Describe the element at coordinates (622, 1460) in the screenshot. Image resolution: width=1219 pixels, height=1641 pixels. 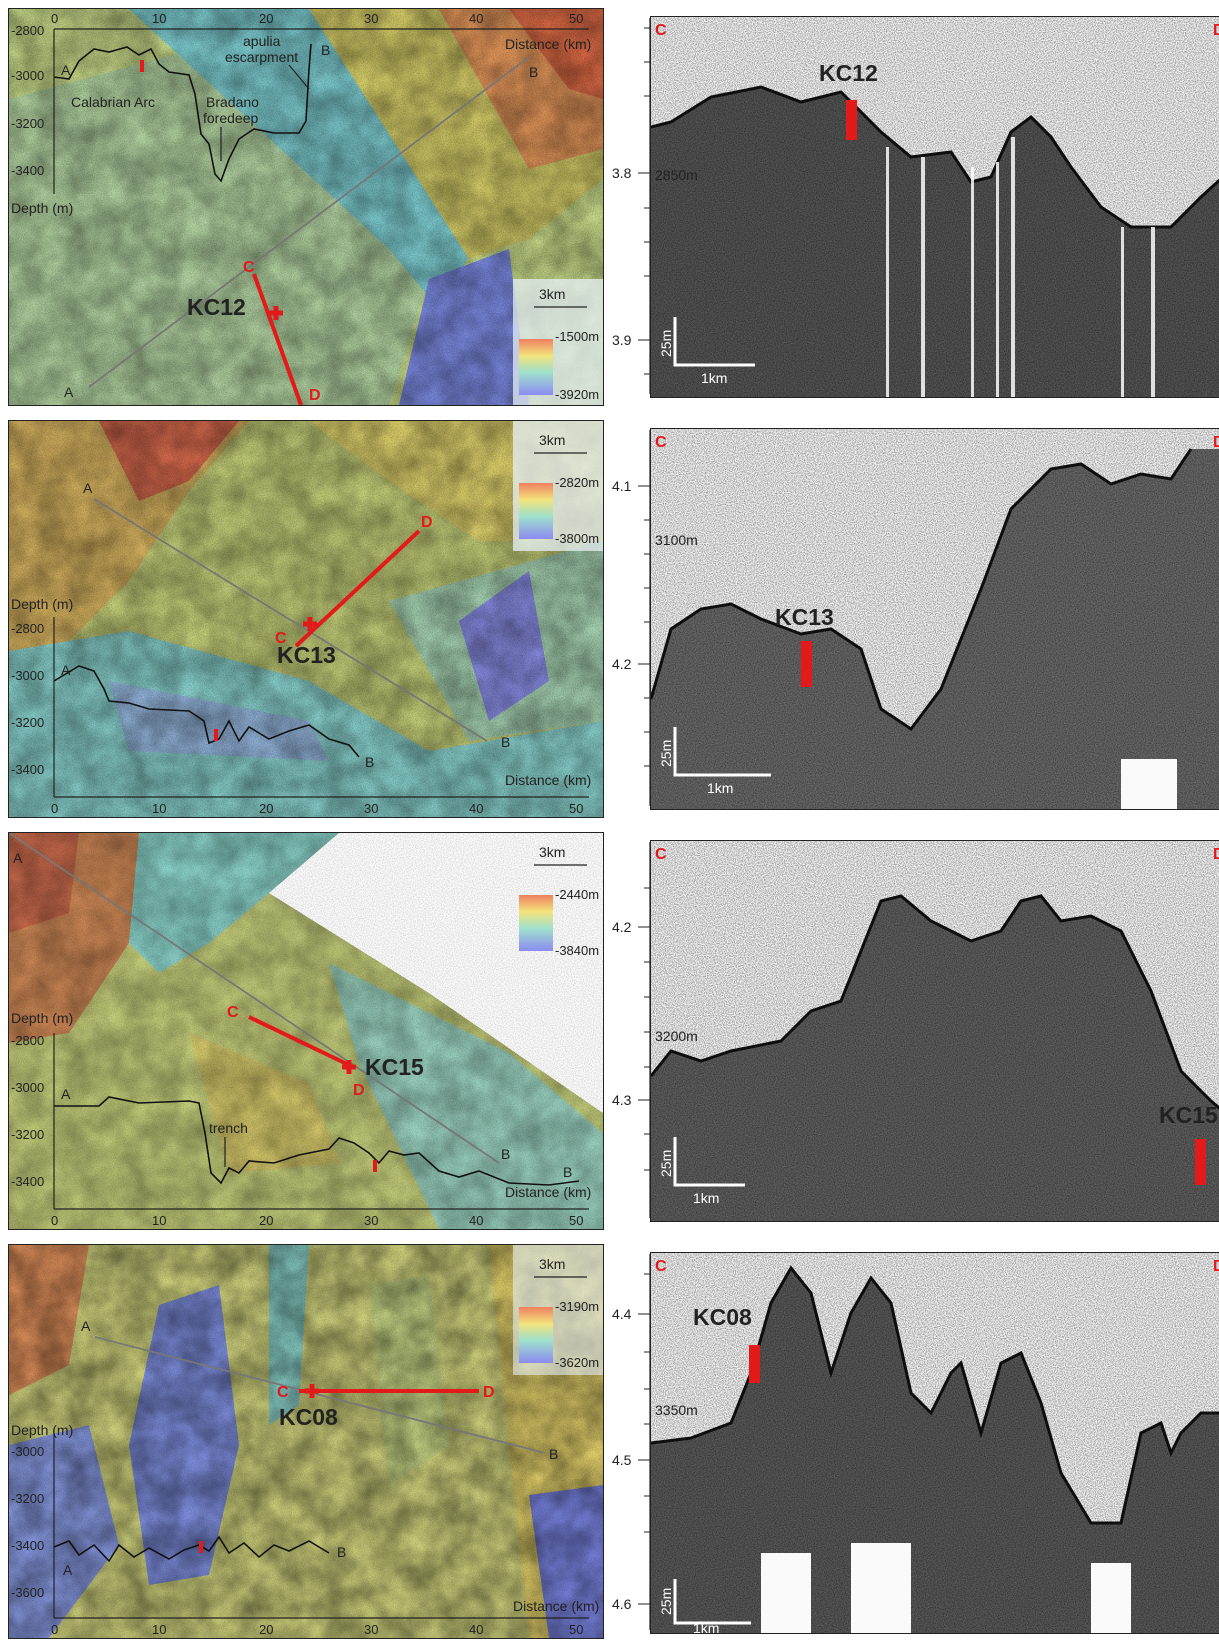
I see `twt-tick: 4.5` at that location.